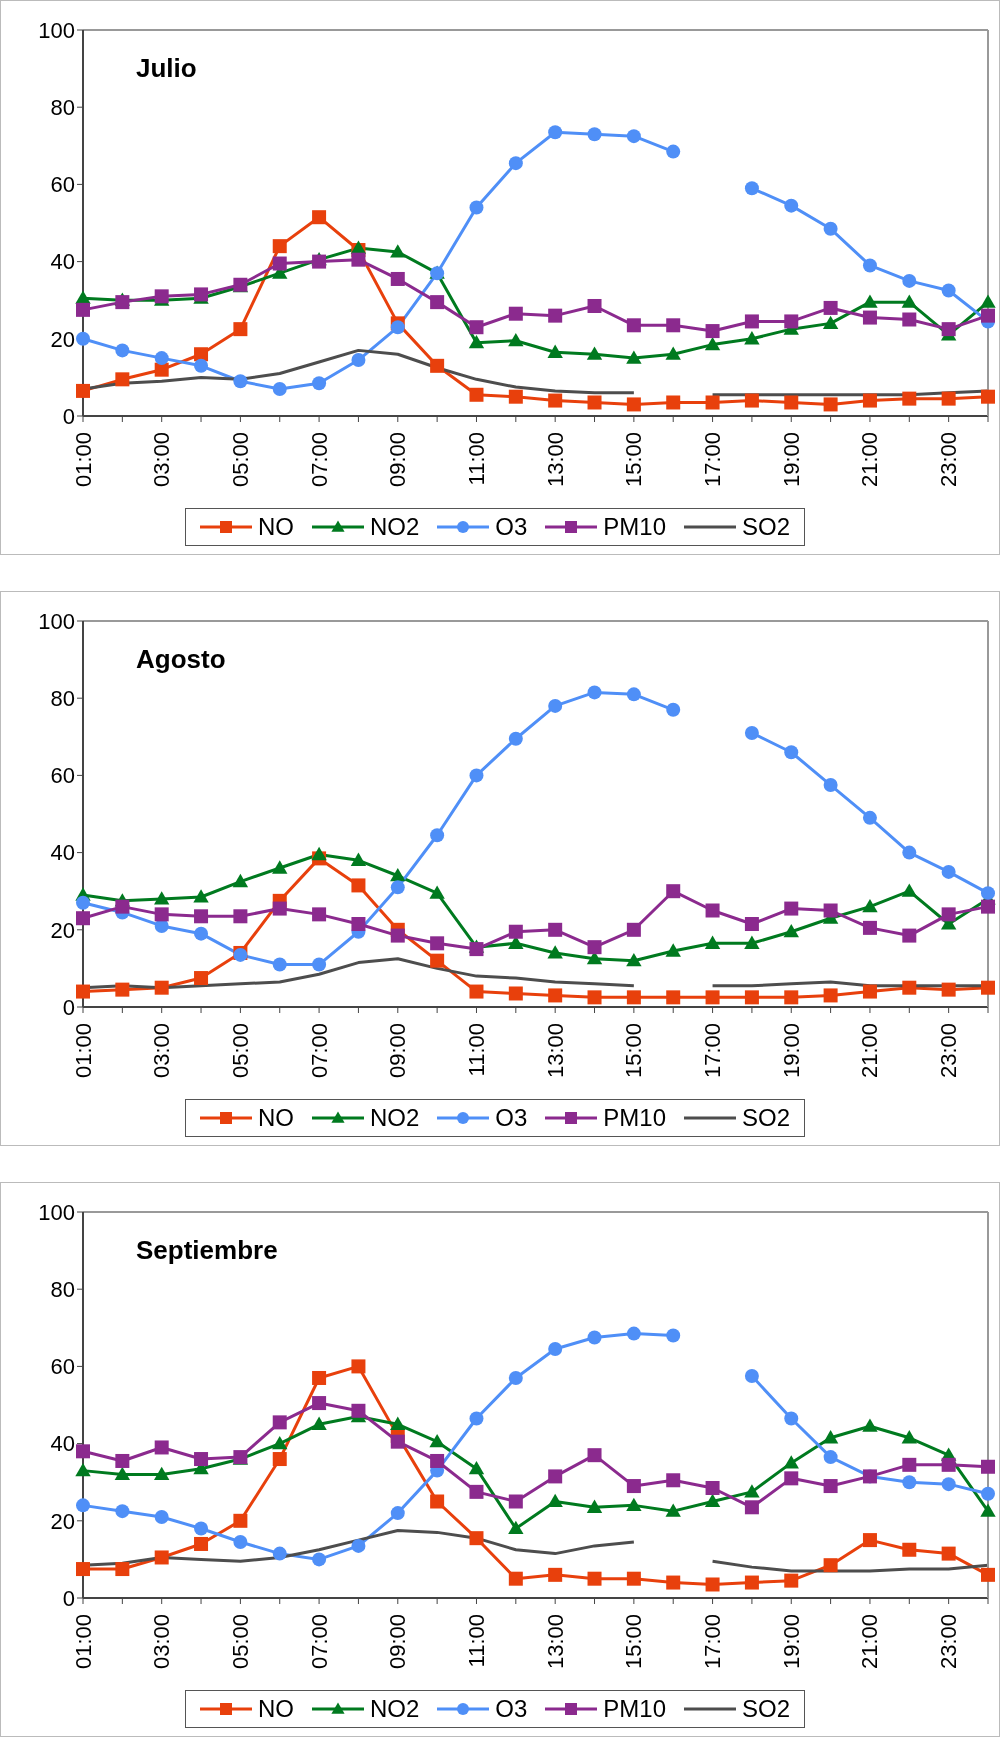 The image size is (1002, 1746). What do you see at coordinates (166, 68) in the screenshot?
I see `text: Julio` at bounding box center [166, 68].